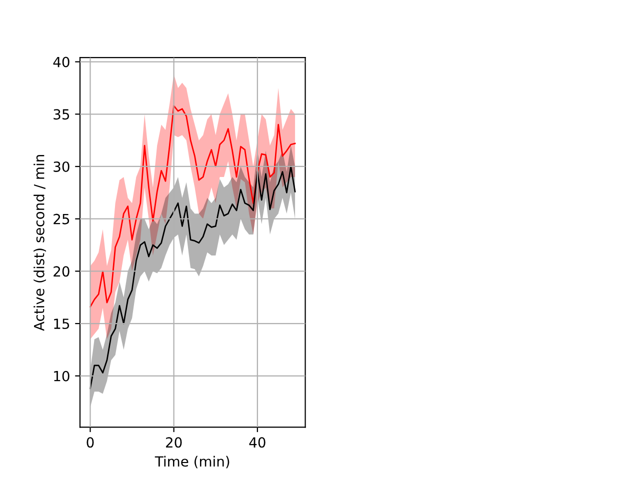 The height and width of the screenshot is (480, 640). I want to click on x-tick-label: 0, so click(90, 442).